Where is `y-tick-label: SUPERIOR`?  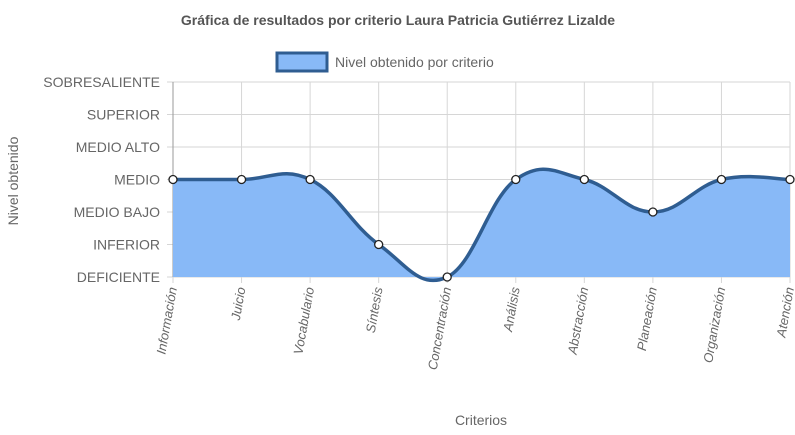
y-tick-label: SUPERIOR is located at coordinates (123, 115).